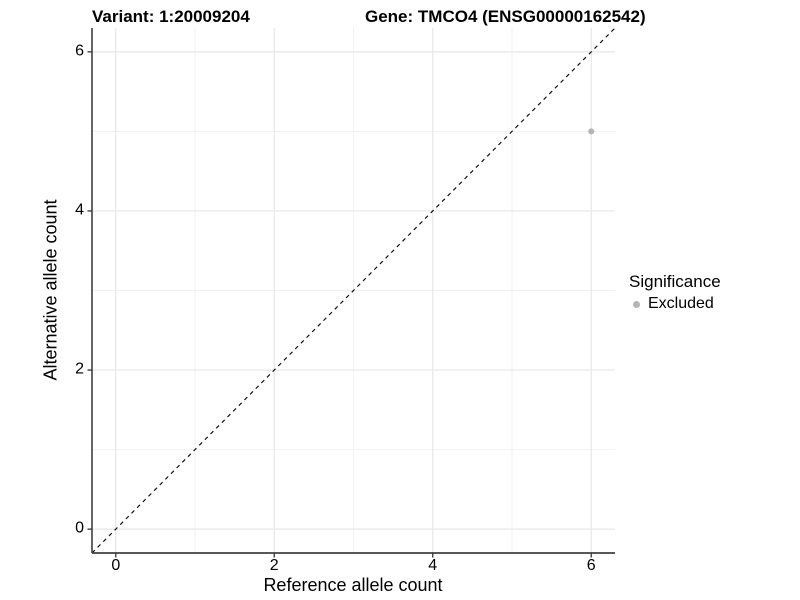 The height and width of the screenshot is (600, 800). Describe the element at coordinates (50, 290) in the screenshot. I see `y-axis-title: Alternative allele count` at that location.